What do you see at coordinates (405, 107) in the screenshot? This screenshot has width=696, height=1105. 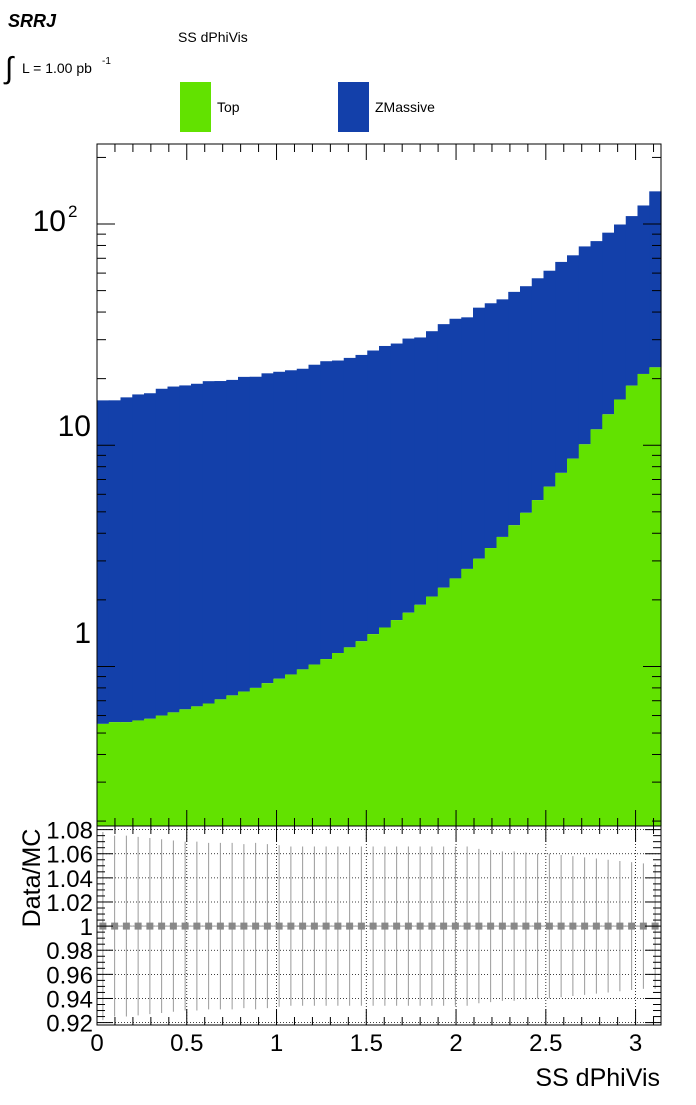 I see `legend-label-zmassive: ZMassive` at bounding box center [405, 107].